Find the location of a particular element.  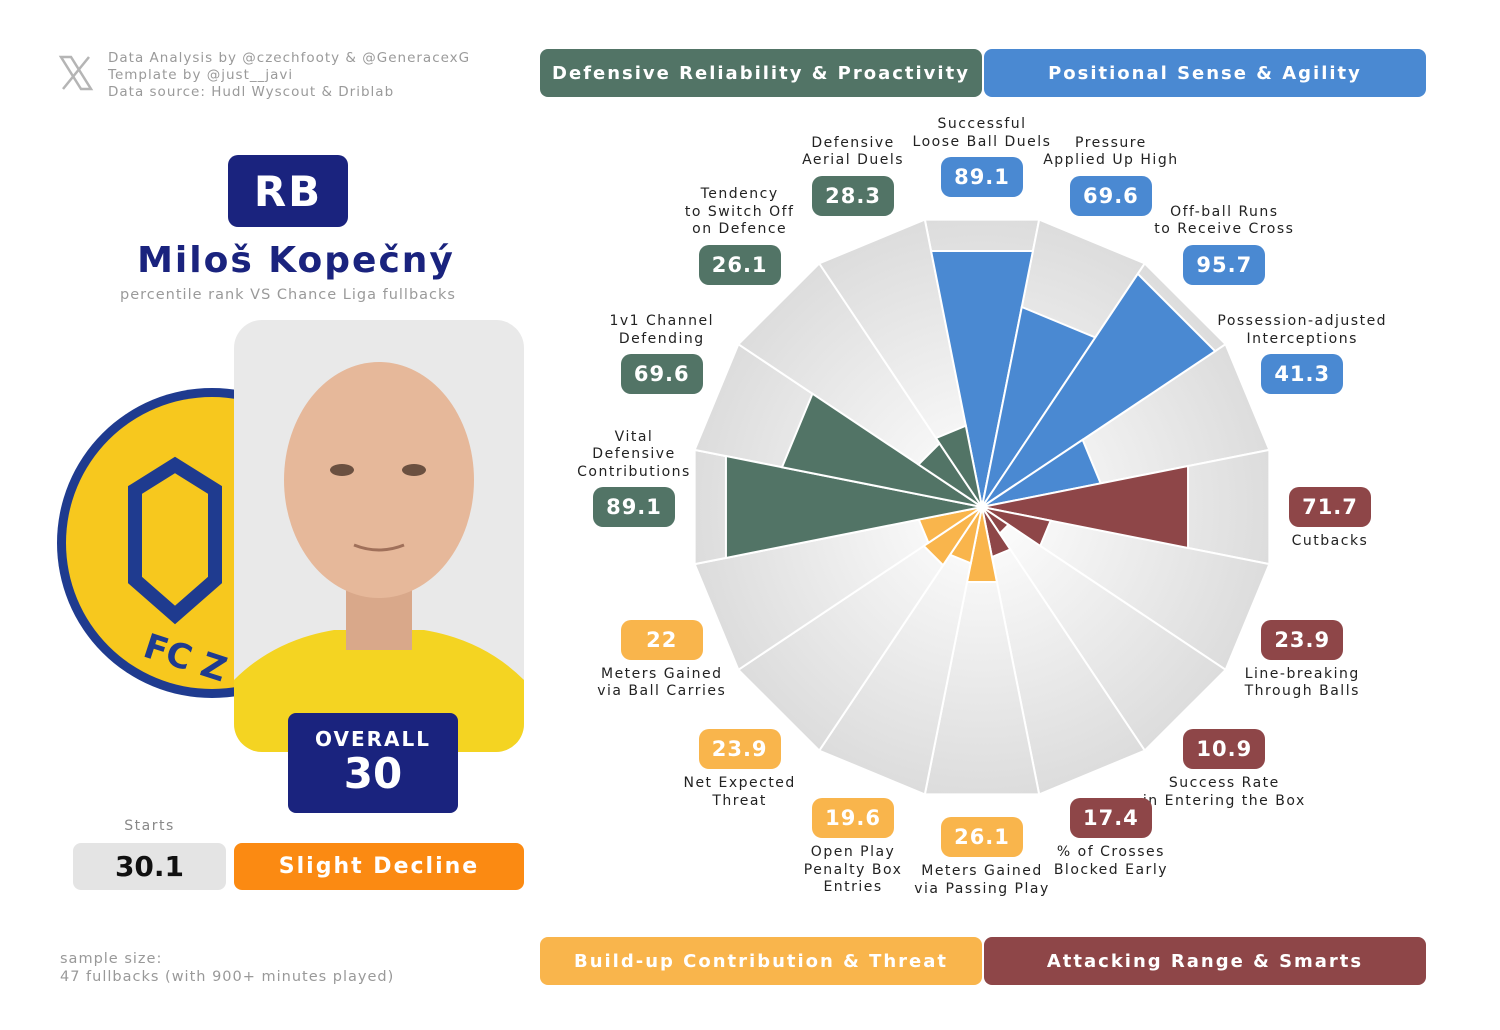

group-header: Attacking Range & Smarts is located at coordinates (1205, 961).